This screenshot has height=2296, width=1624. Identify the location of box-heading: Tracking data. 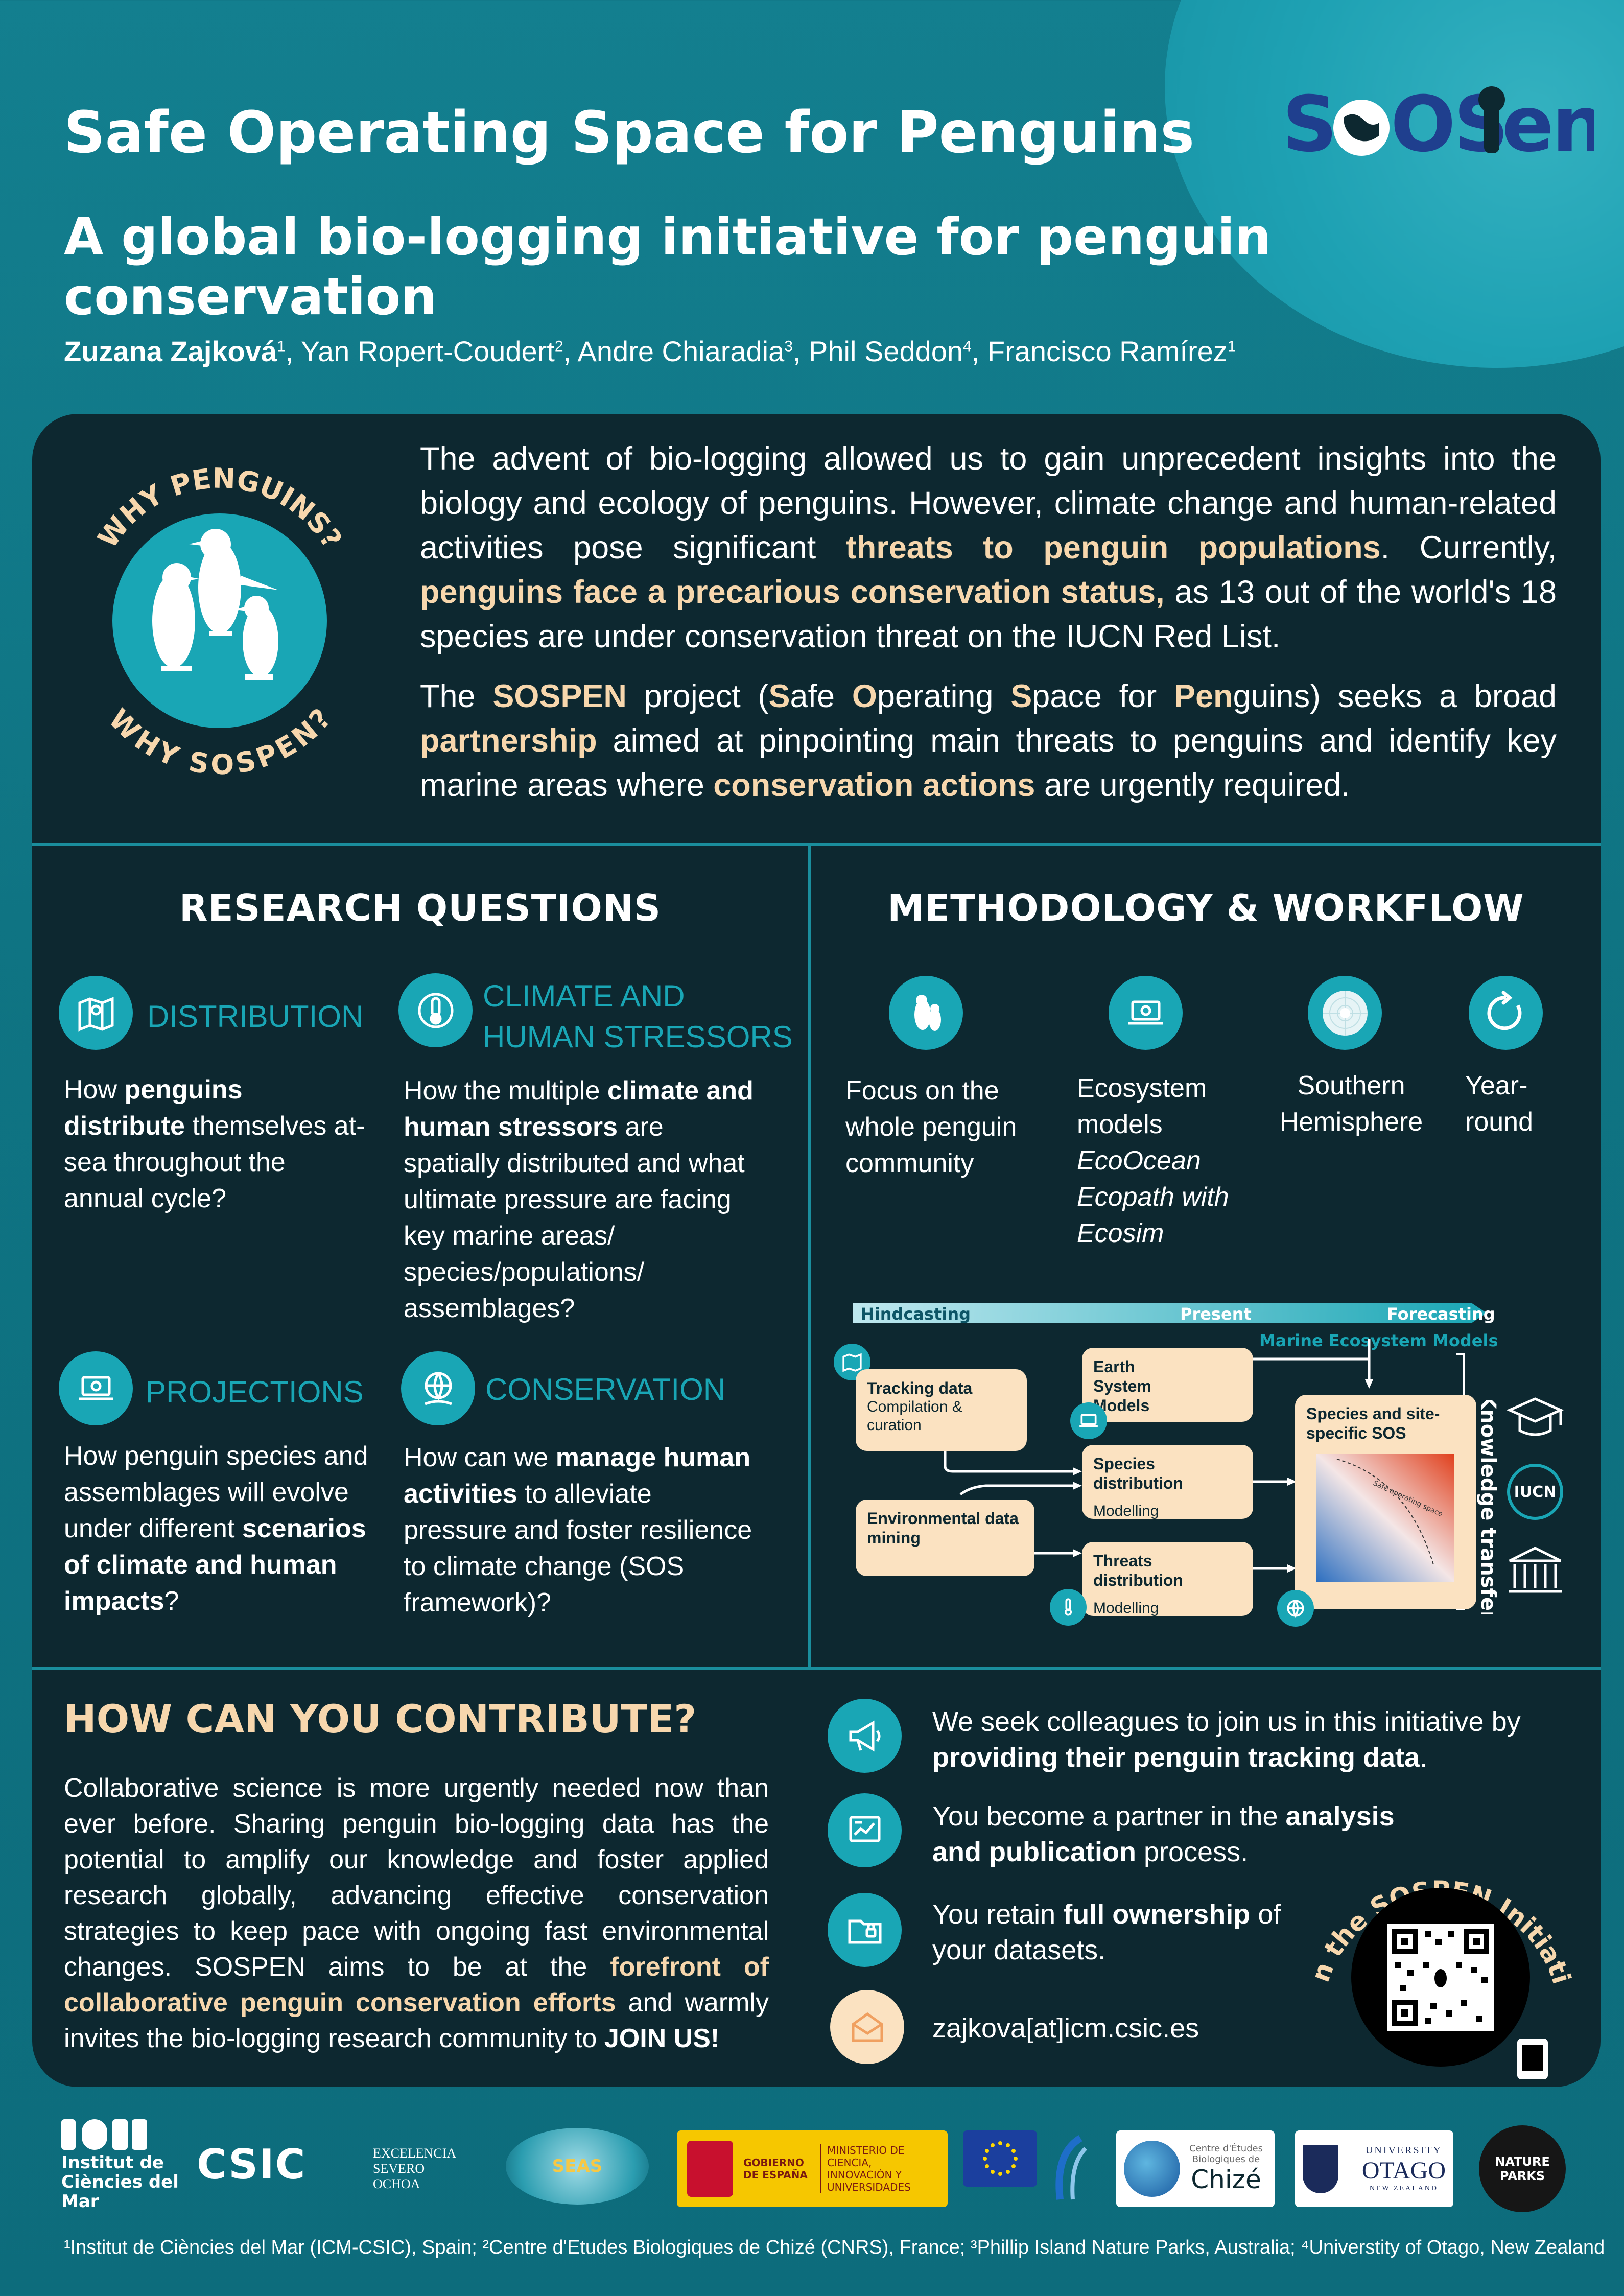
(920, 1388).